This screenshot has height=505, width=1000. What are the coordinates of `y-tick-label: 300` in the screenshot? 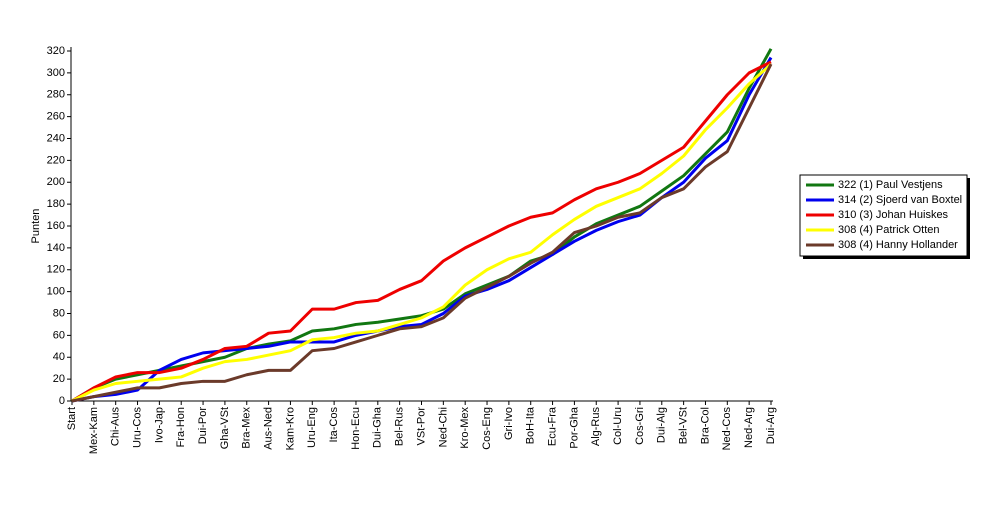 It's located at (56, 73).